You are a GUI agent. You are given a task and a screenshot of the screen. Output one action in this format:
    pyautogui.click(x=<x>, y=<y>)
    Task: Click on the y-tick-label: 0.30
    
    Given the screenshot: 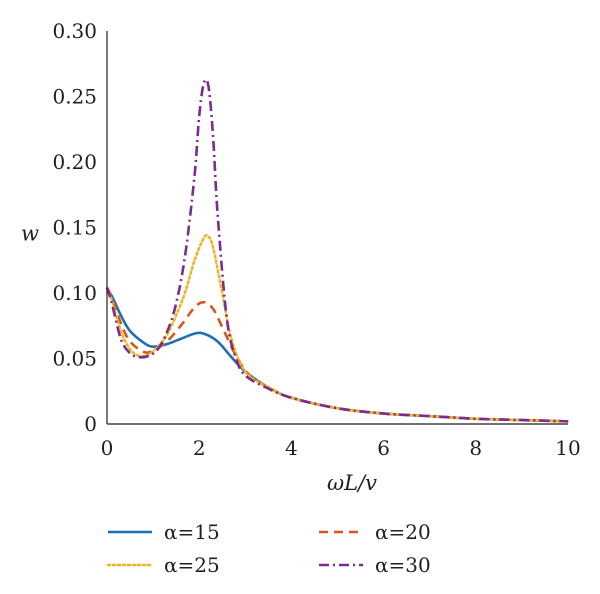 What is the action you would take?
    pyautogui.click(x=74, y=31)
    